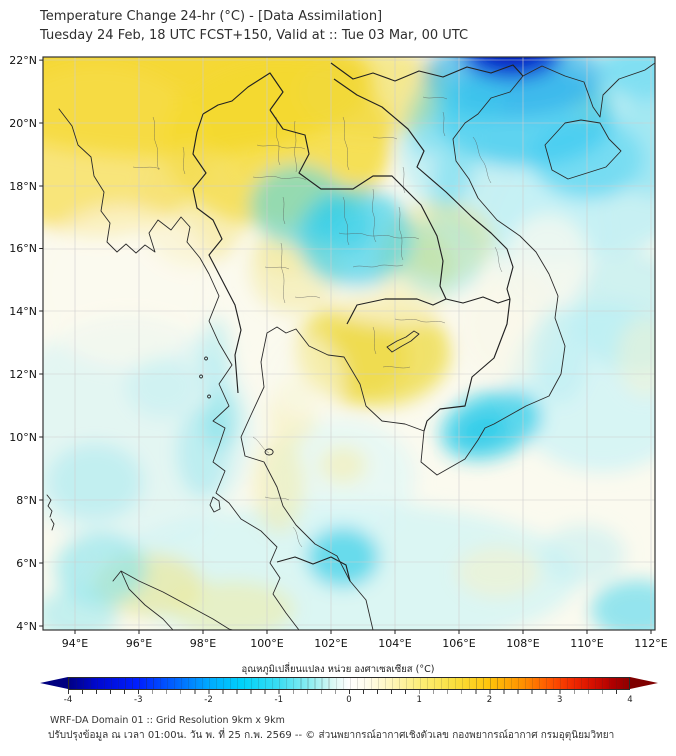 The height and width of the screenshot is (756, 676). Describe the element at coordinates (26, 626) in the screenshot. I see `lat-label: 4°N` at that location.